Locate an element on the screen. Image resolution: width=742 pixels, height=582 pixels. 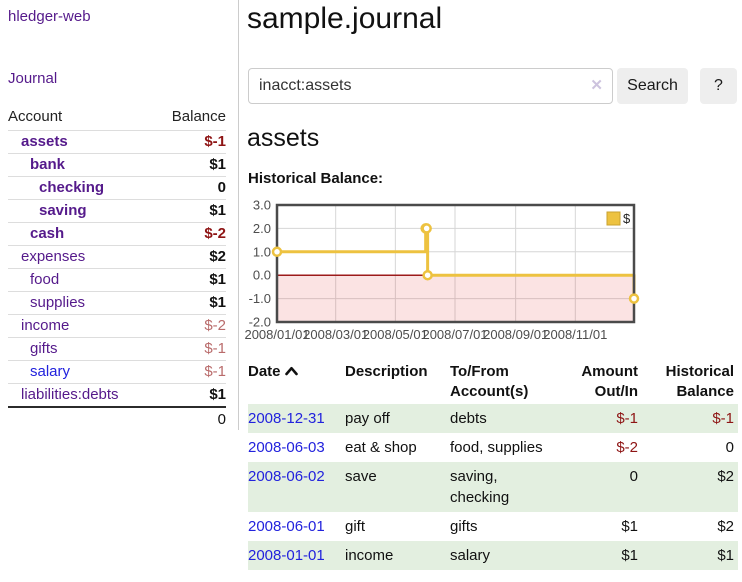
transaction-accounts: debts is located at coordinates (468, 418).